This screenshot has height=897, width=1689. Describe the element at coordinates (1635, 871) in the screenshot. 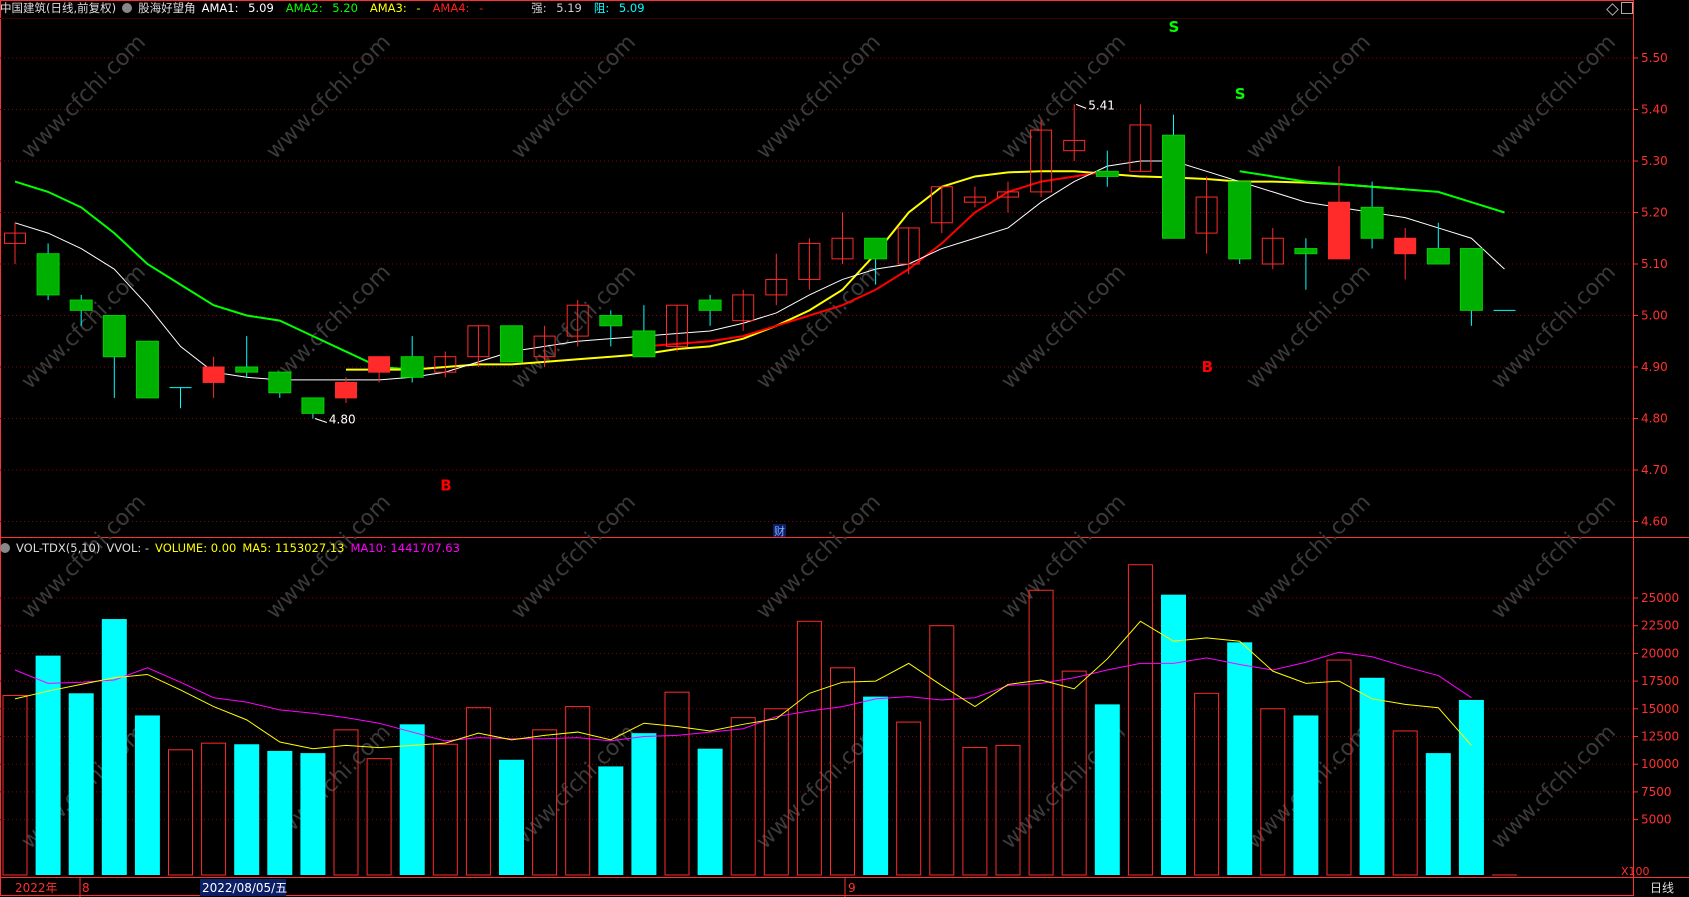

I see `volume-unit-label: X100` at that location.